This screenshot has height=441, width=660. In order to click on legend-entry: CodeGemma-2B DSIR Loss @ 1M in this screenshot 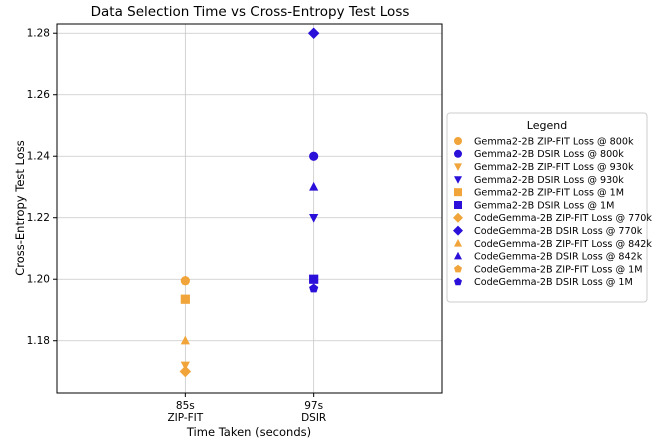, I will do `click(553, 282)`.